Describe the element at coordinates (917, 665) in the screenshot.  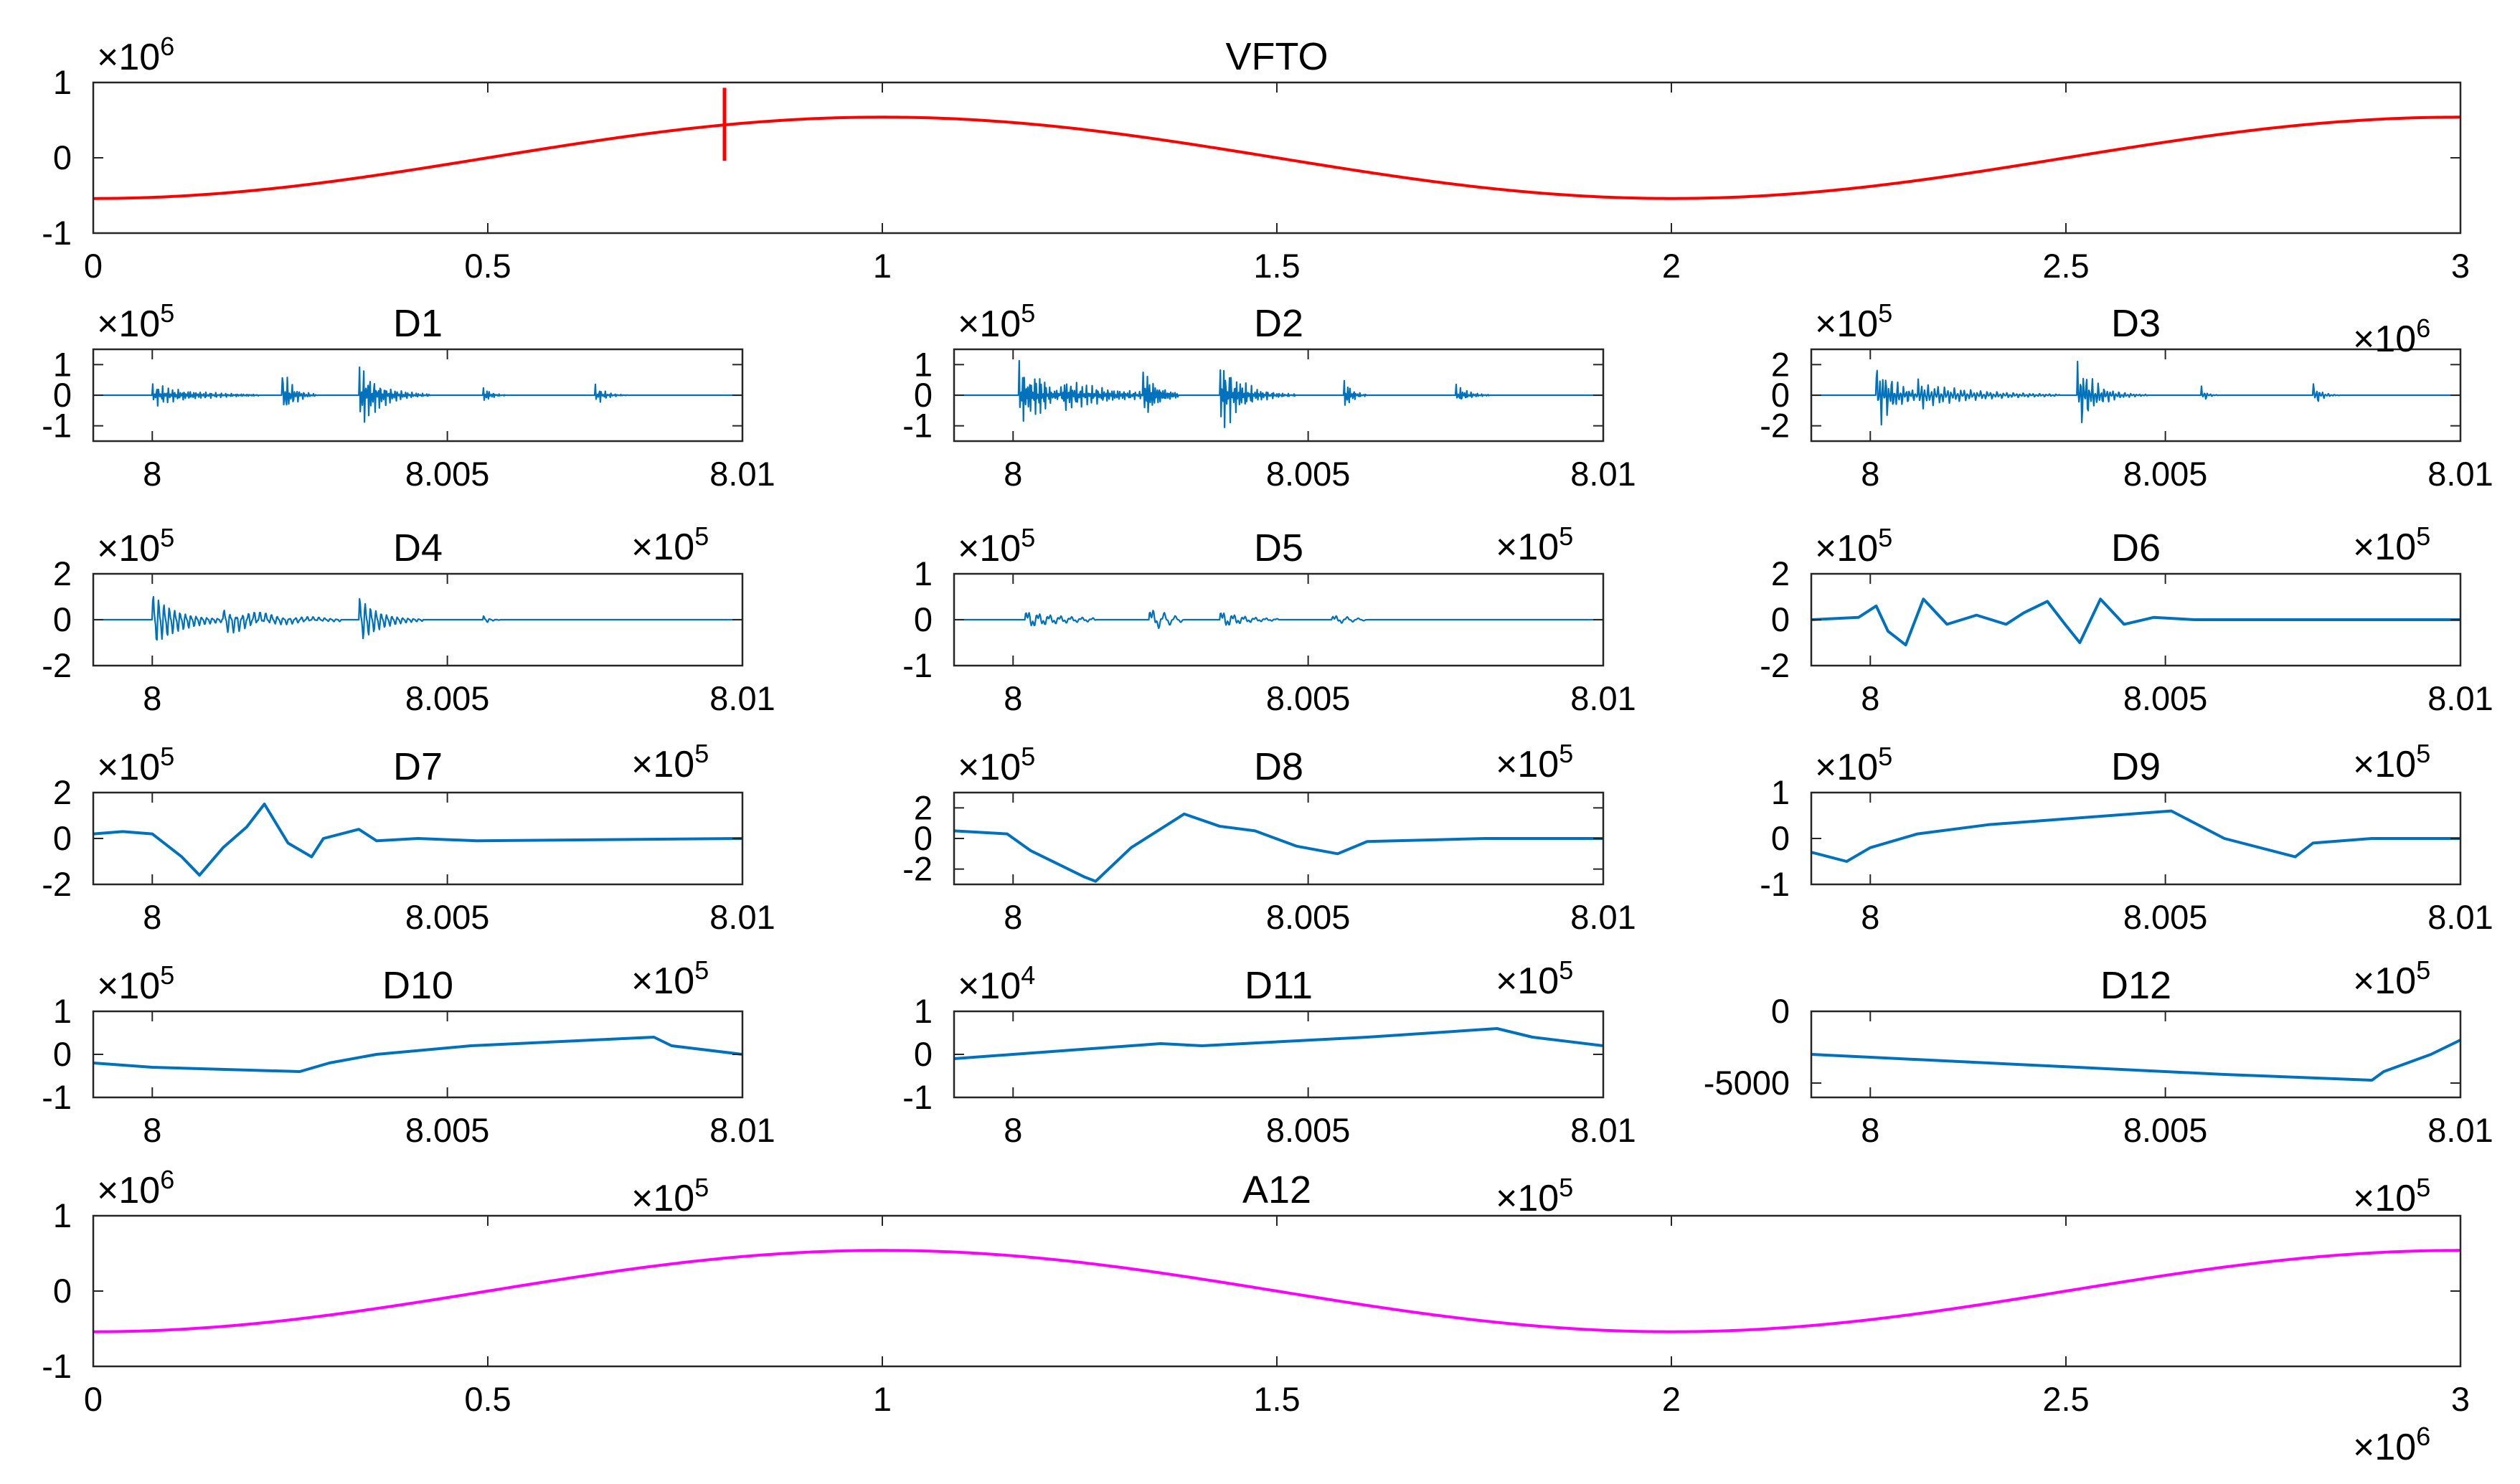
I see `d5-ytick-label: -1` at that location.